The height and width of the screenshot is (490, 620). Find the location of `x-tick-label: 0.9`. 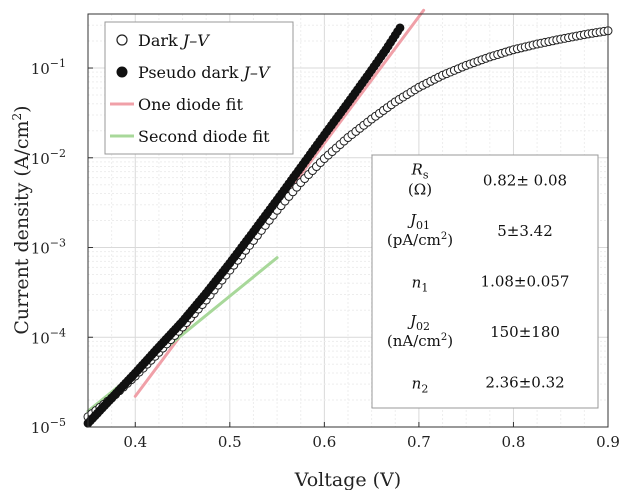

x-tick-label: 0.9 is located at coordinates (608, 442).